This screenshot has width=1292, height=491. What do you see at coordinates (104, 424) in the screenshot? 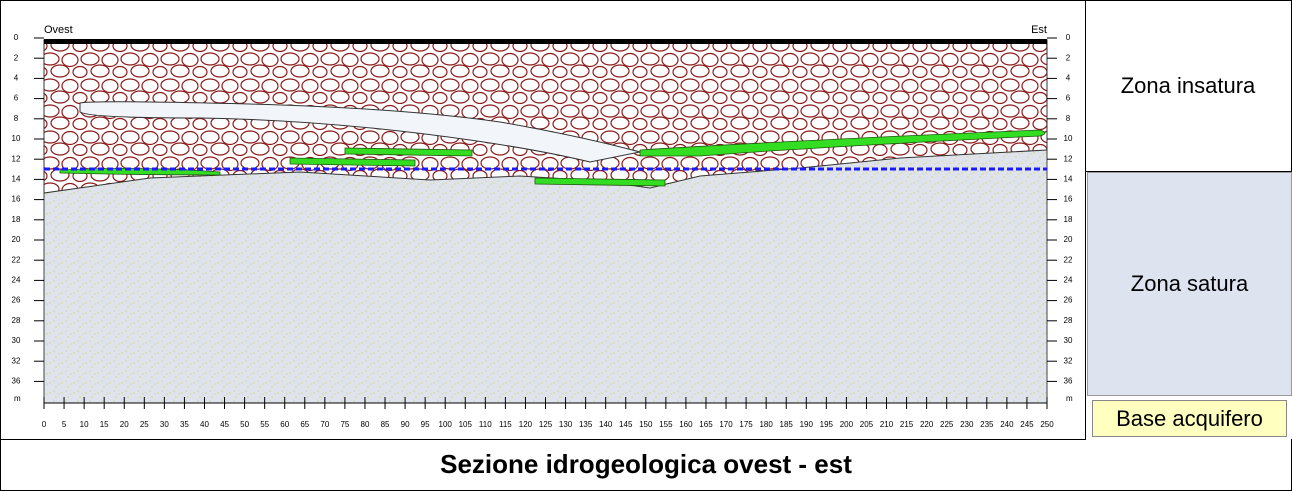
I see `distance-tick-label: 15` at bounding box center [104, 424].